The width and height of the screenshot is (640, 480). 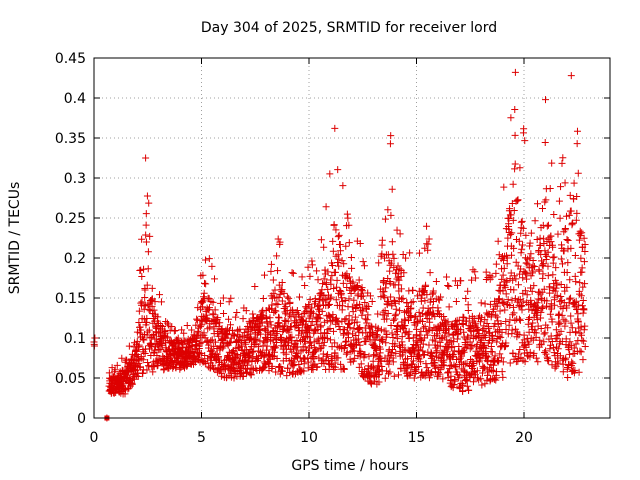 I want to click on x-tick-label: 5, so click(x=201, y=438).